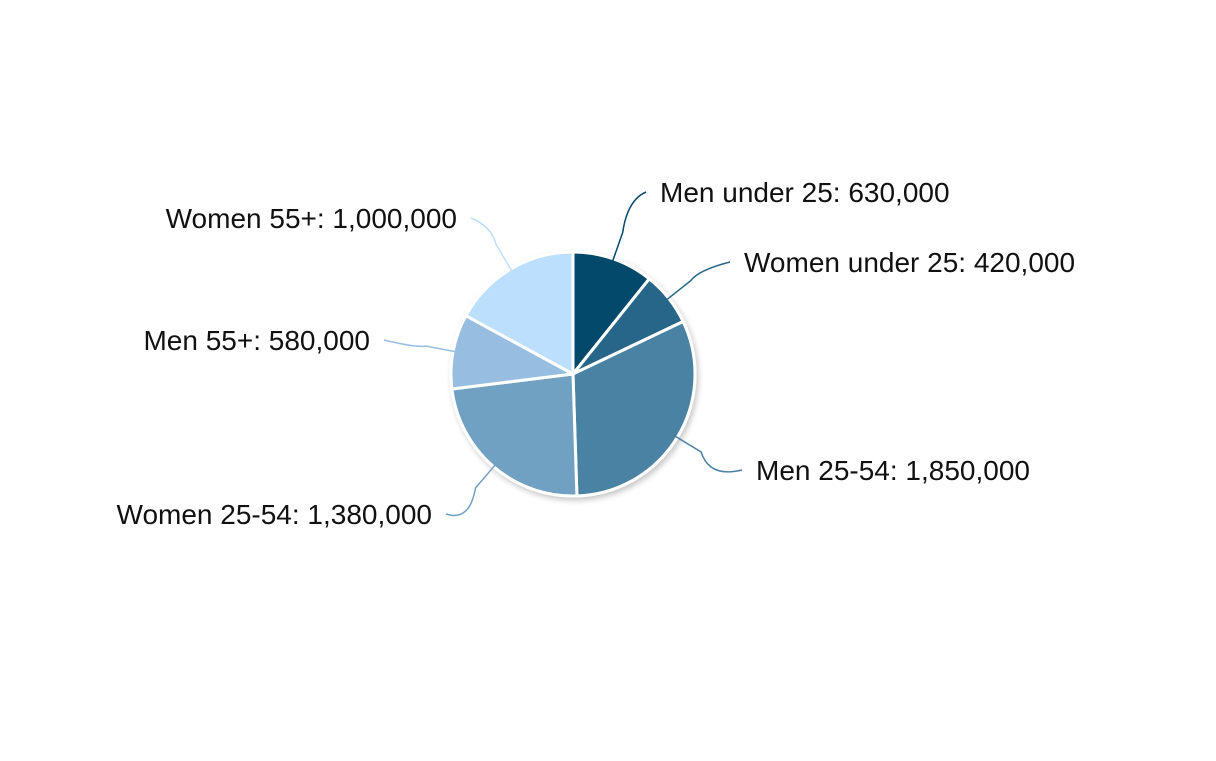  What do you see at coordinates (491, 244) in the screenshot?
I see `connector-women-55-` at bounding box center [491, 244].